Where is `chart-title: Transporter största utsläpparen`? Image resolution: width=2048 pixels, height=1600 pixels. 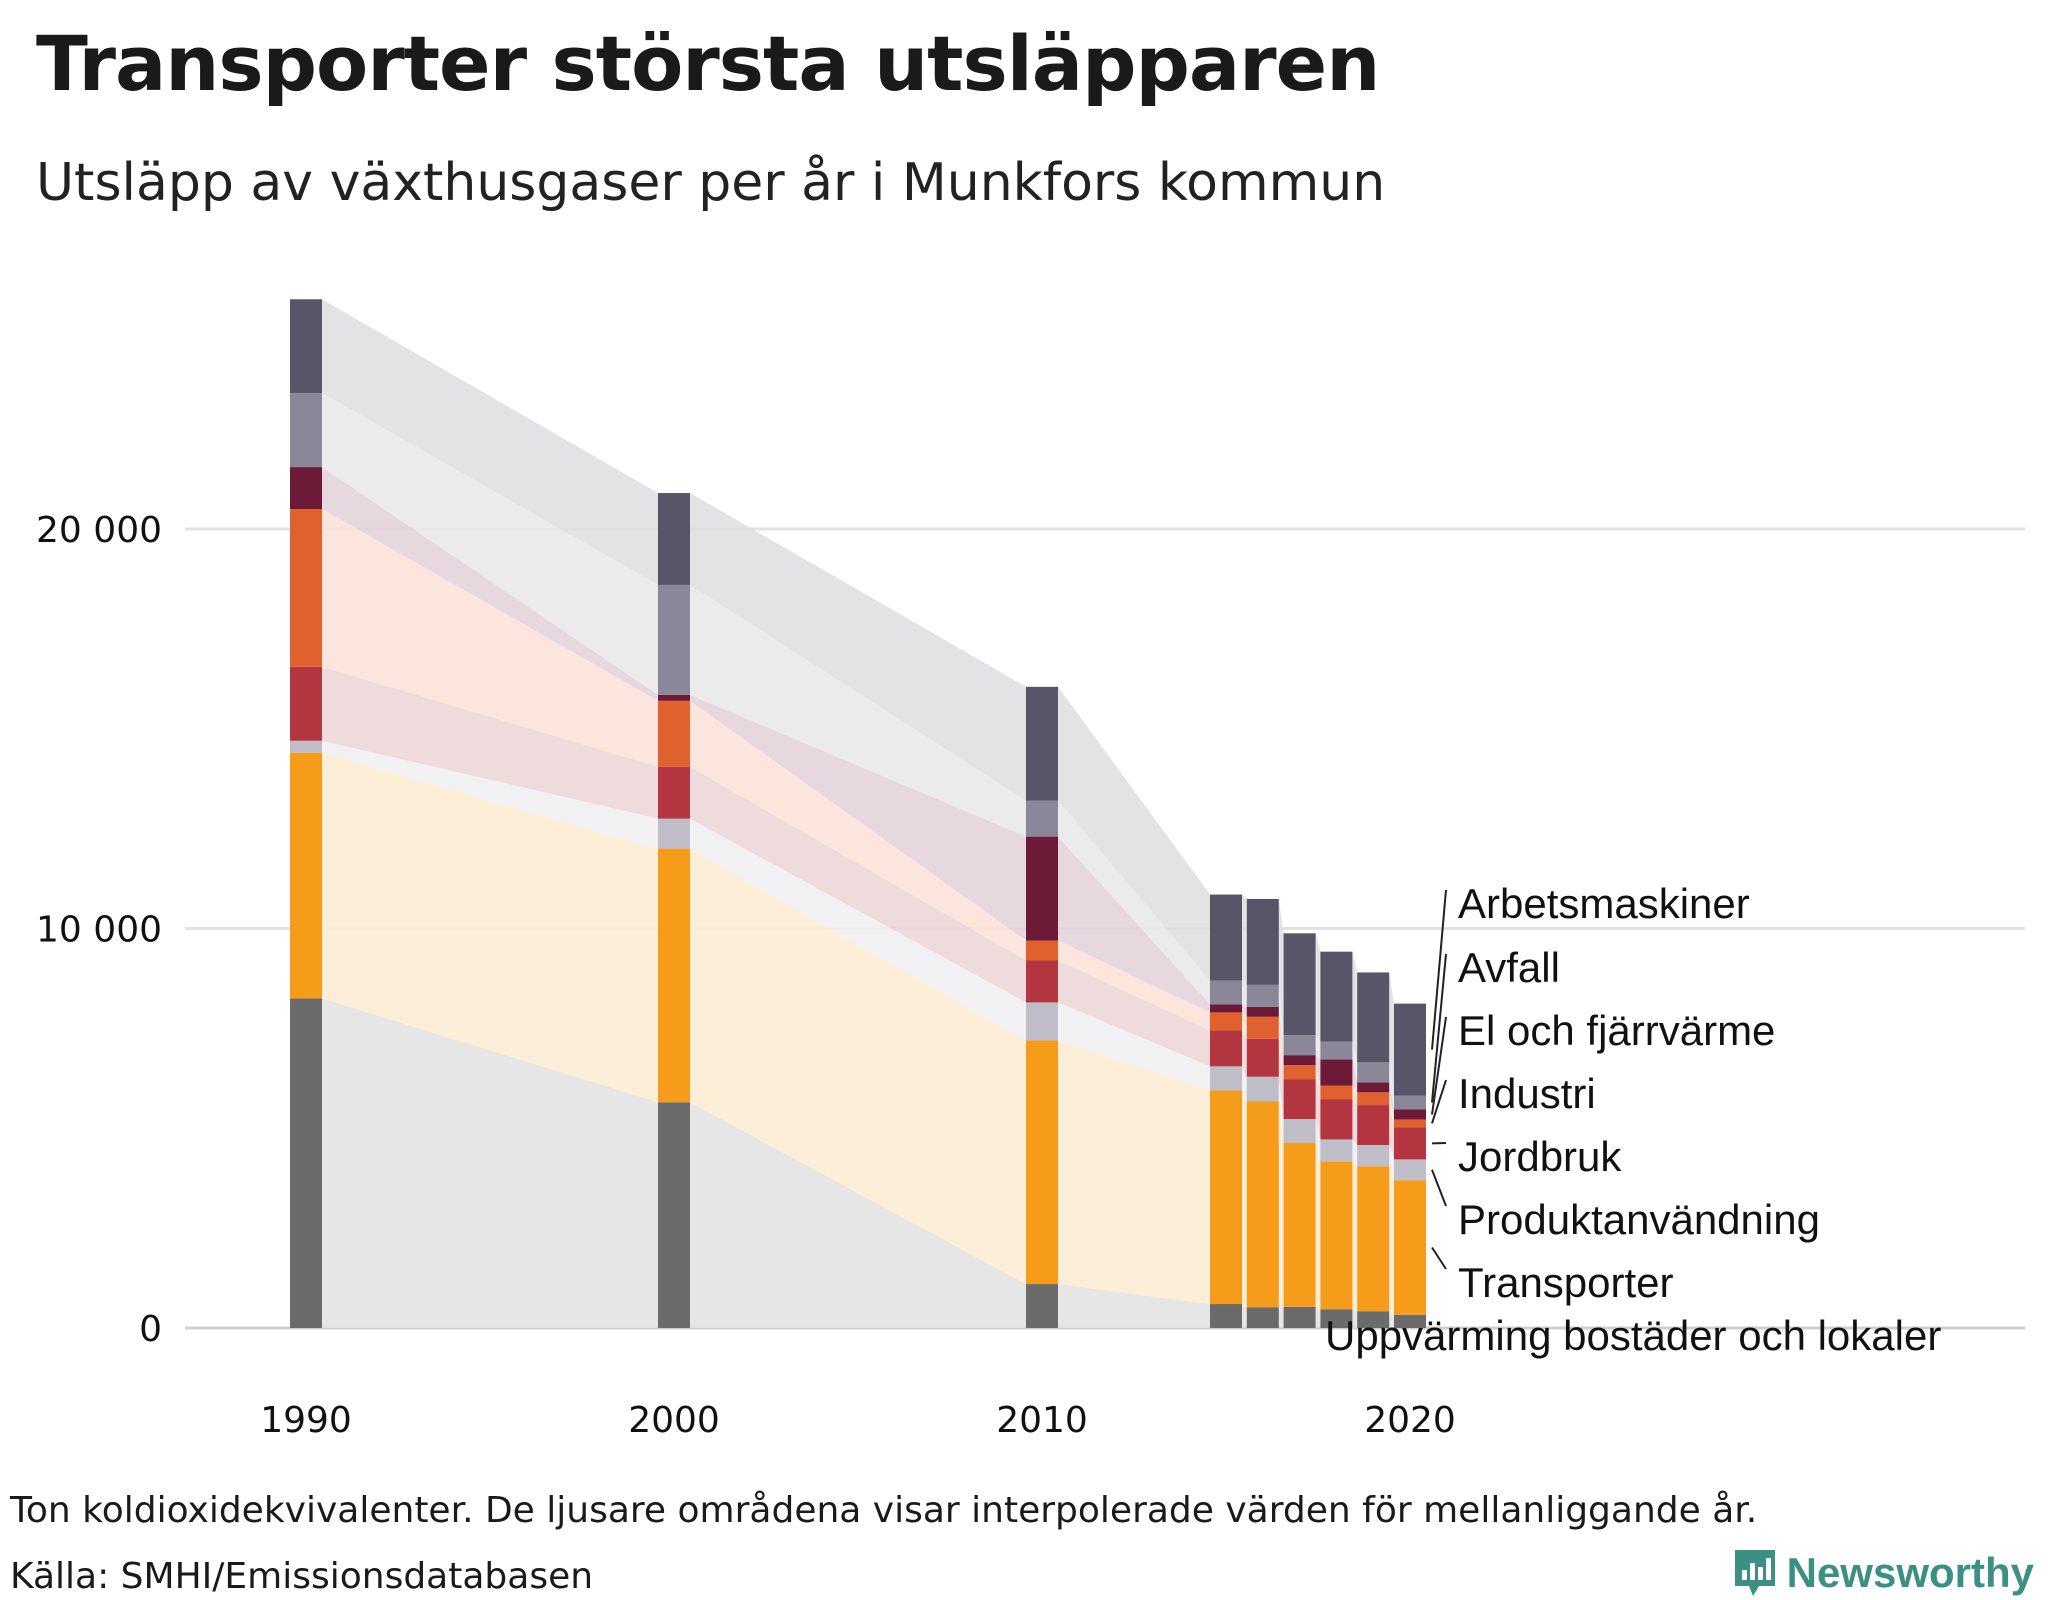
chart-title: Transporter största utsläpparen is located at coordinates (708, 63).